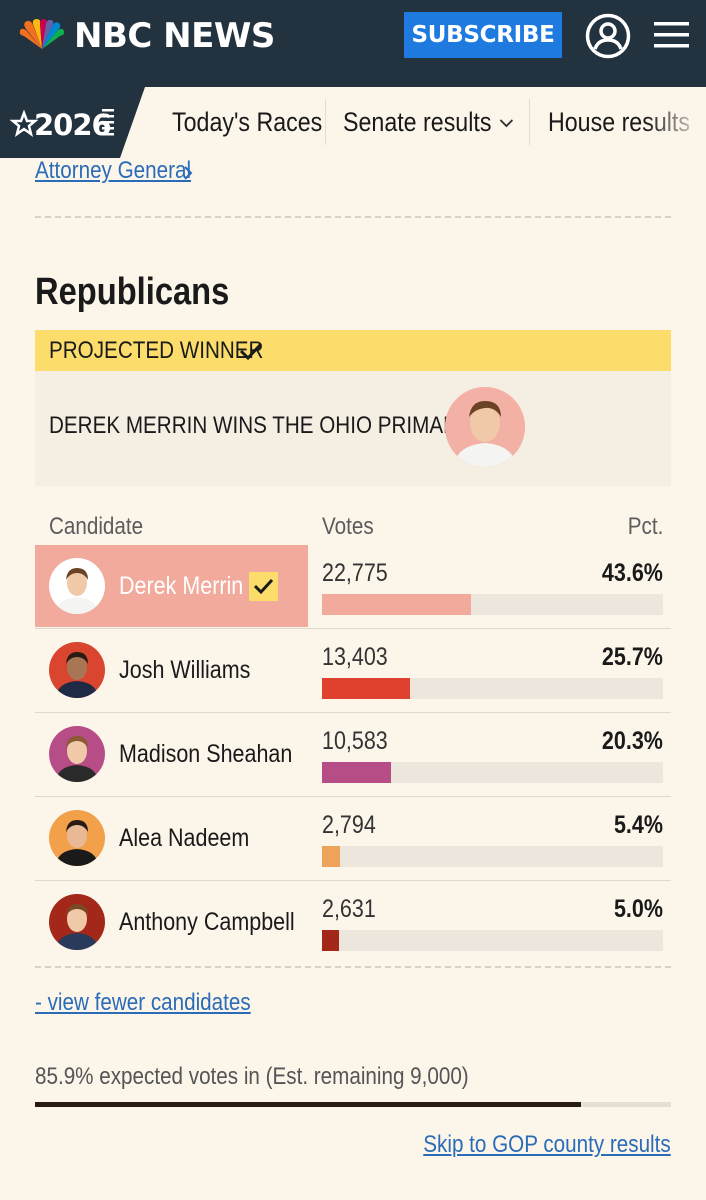 The width and height of the screenshot is (706, 1200). I want to click on candidate-name-text: Josh Williams, so click(185, 670).